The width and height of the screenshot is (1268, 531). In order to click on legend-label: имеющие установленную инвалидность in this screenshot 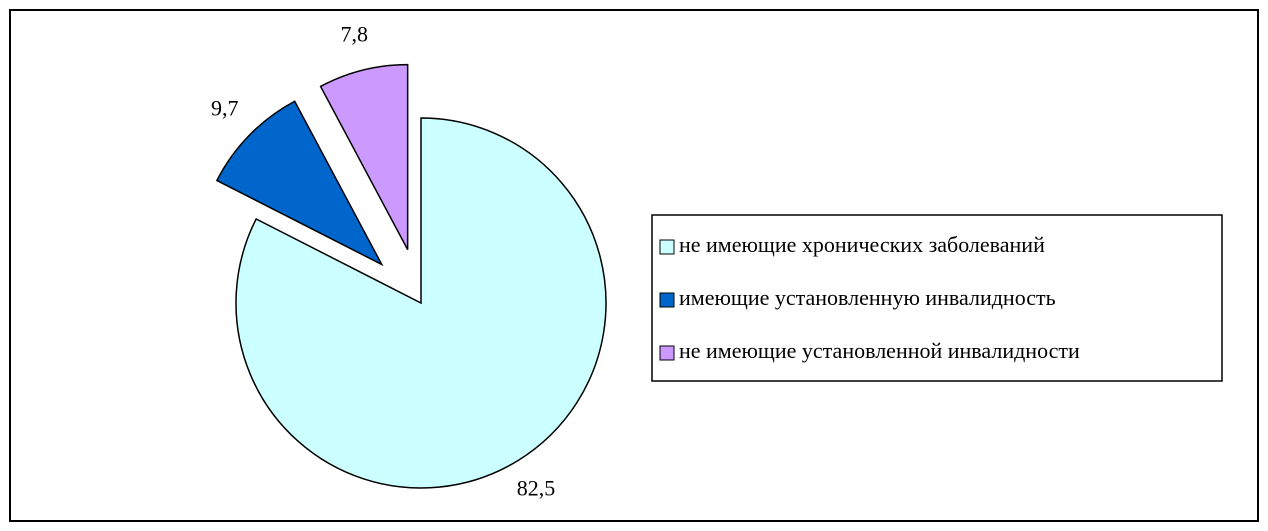, I will do `click(867, 297)`.